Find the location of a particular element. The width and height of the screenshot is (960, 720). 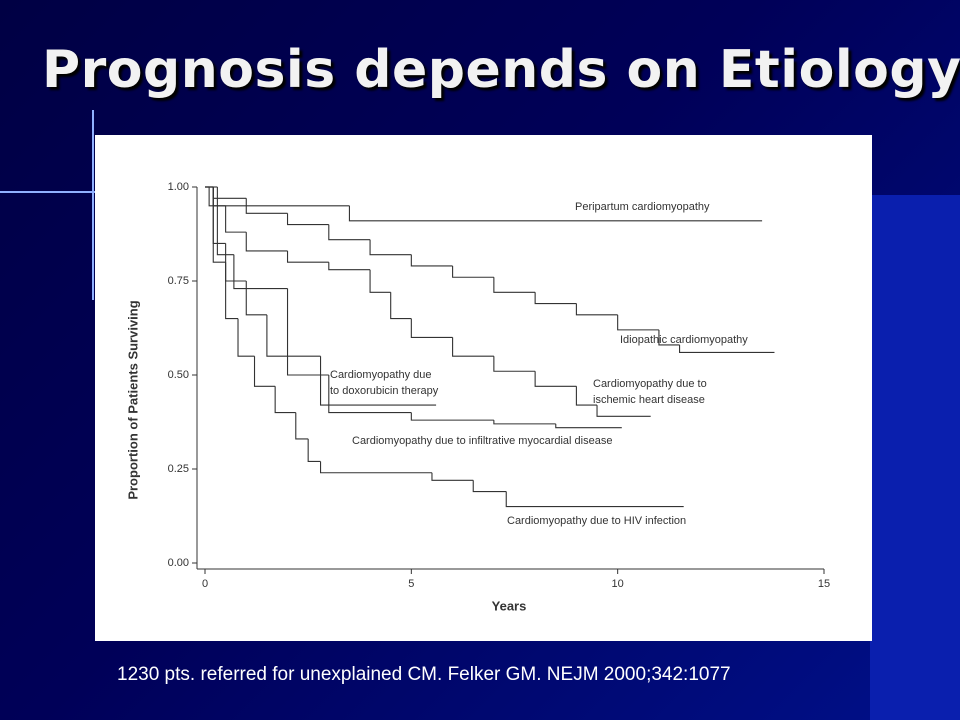

slide-title: Prognosis depends on Etiology is located at coordinates (501, 70).